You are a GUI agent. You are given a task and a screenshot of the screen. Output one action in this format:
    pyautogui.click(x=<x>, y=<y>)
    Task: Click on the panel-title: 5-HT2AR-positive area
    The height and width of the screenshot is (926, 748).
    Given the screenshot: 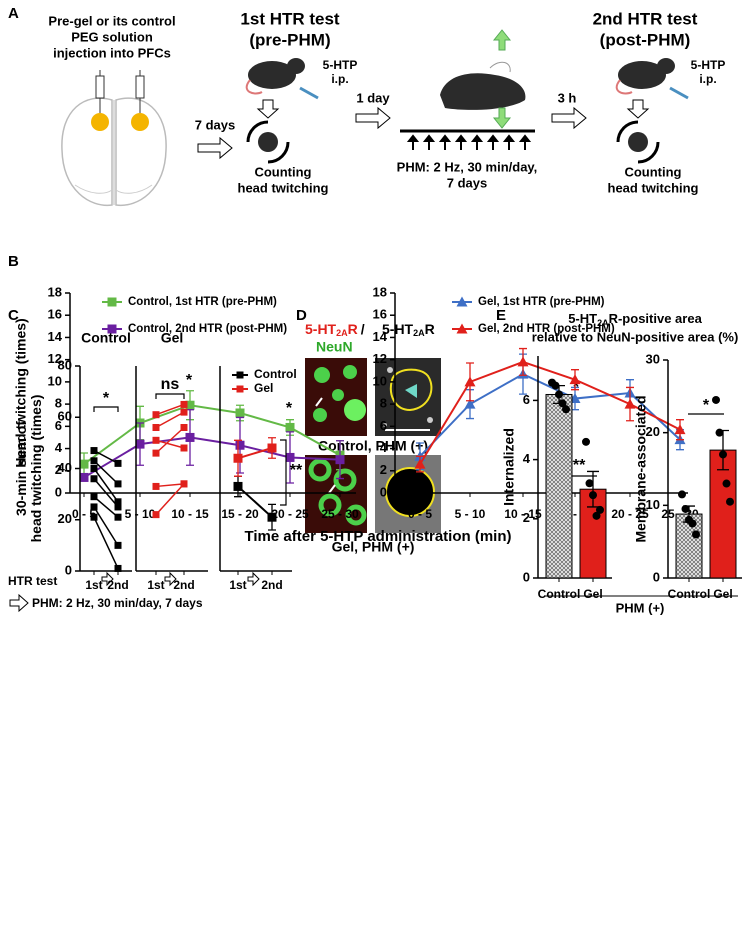 What is the action you would take?
    pyautogui.click(x=635, y=319)
    